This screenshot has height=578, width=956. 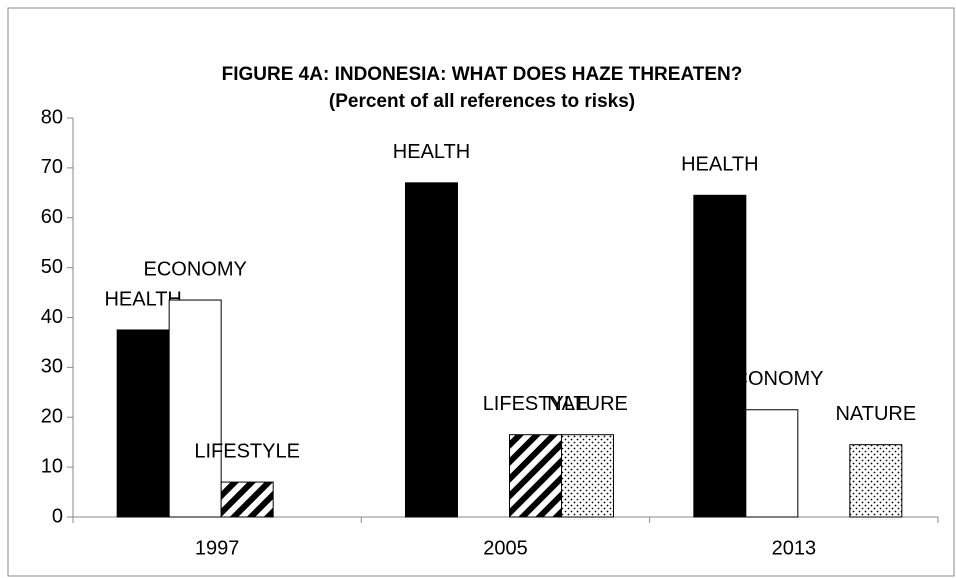 What do you see at coordinates (794, 548) in the screenshot?
I see `x-tick-label: 2013` at bounding box center [794, 548].